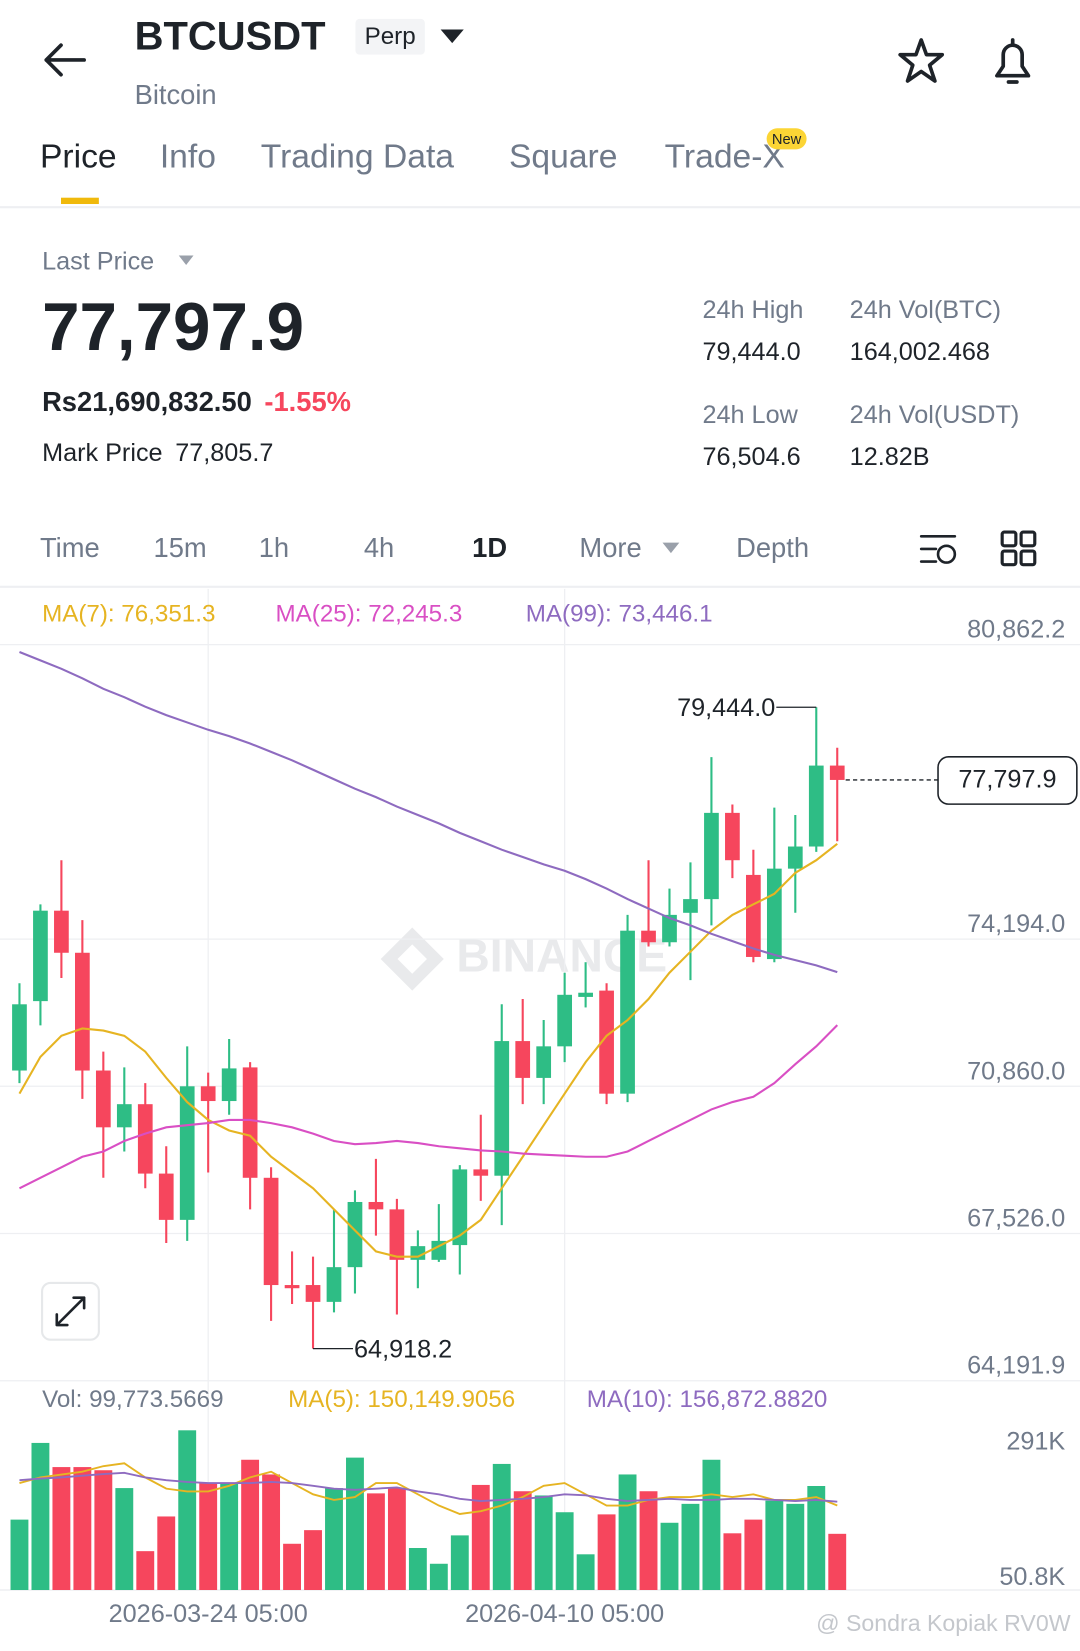 The height and width of the screenshot is (1651, 1080). I want to click on settings-lines, so click(938, 548).